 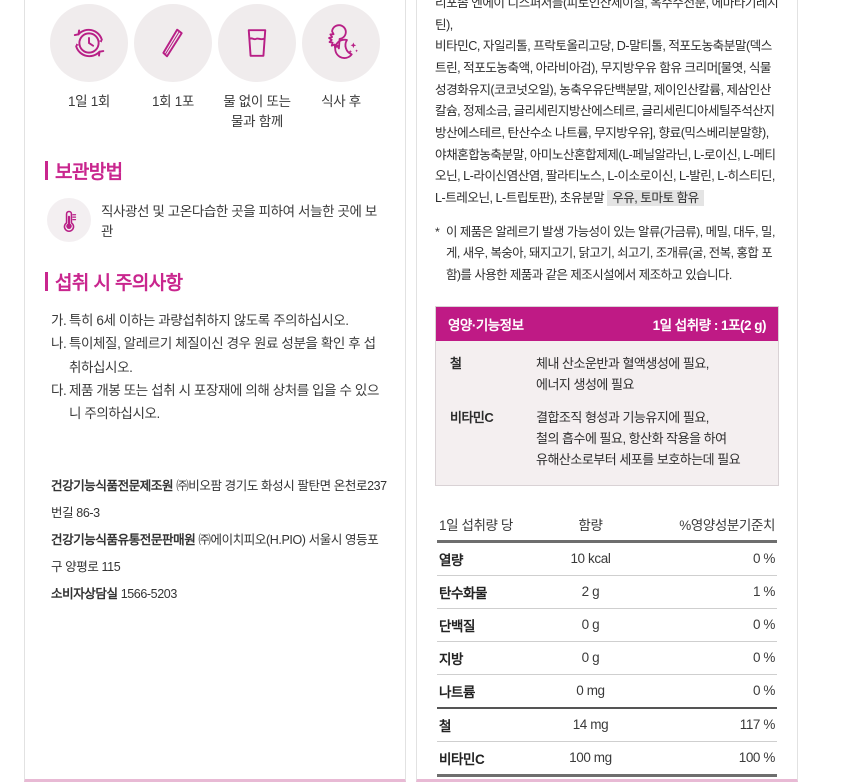 What do you see at coordinates (496, 592) in the screenshot?
I see `row-nutrient-name: 탄수화물` at bounding box center [496, 592].